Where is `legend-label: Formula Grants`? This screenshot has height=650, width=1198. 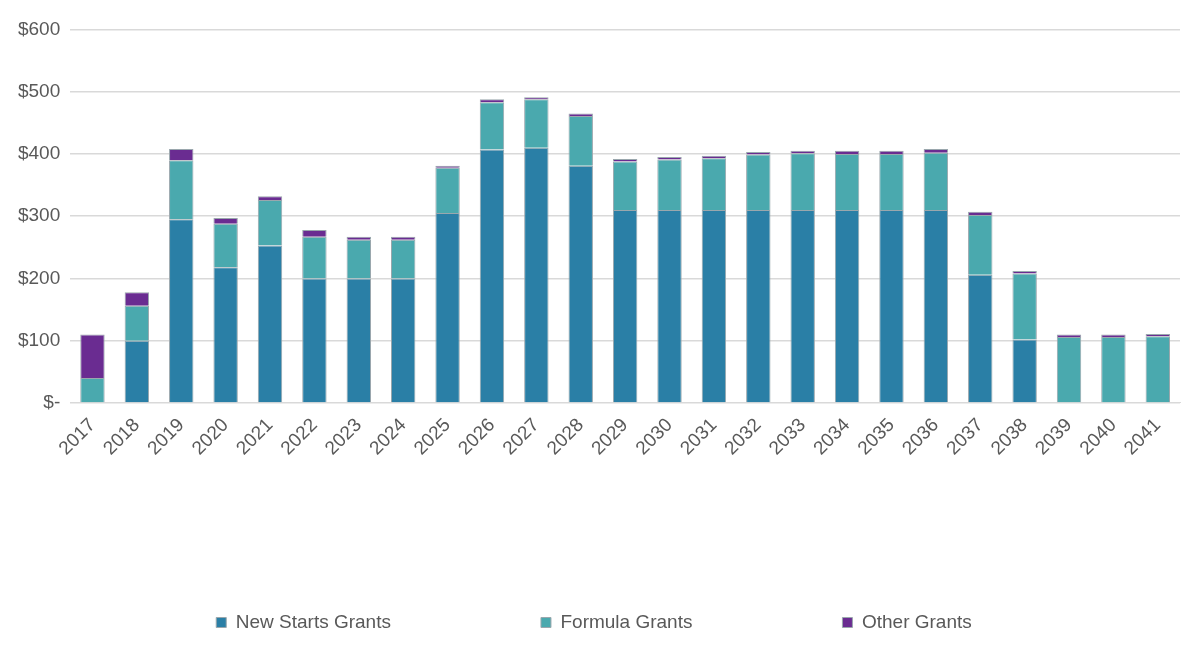
legend-label: Formula Grants is located at coordinates (626, 621).